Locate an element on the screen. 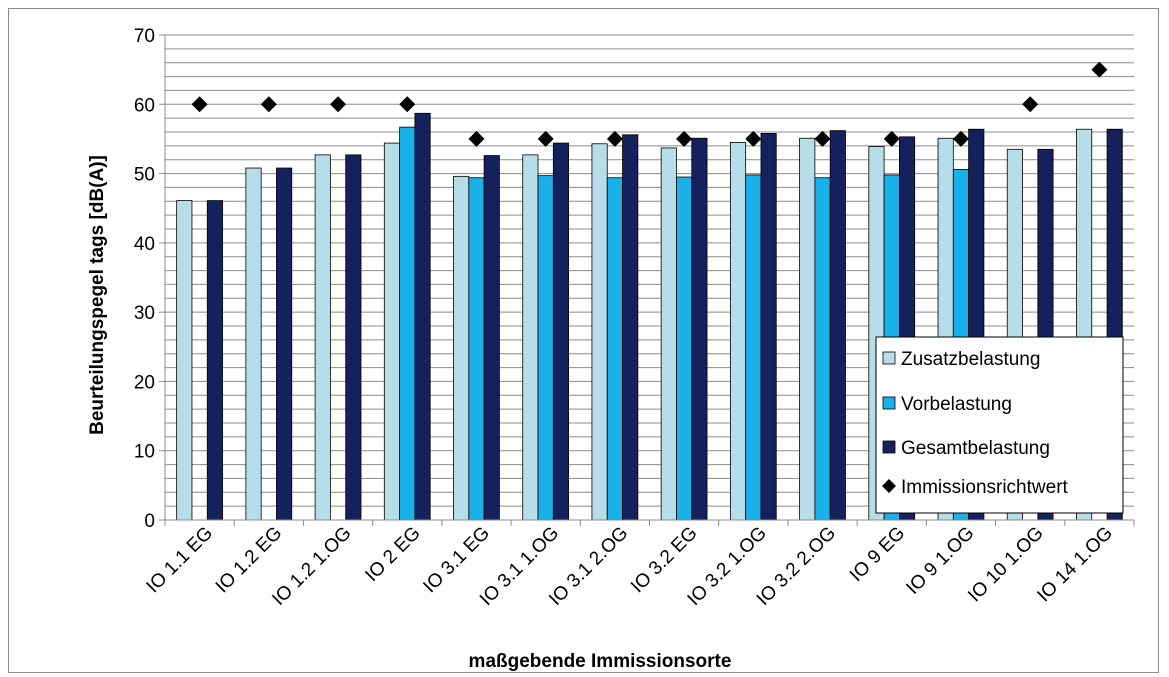 This screenshot has height=677, width=1169. legend-swatch-gesamtbelastung is located at coordinates (889, 447).